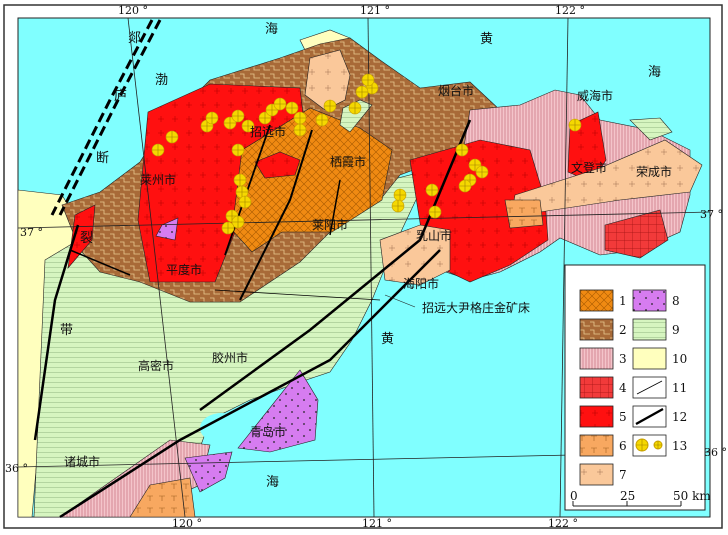 Image resolution: width=728 pixels, height=535 pixels. Describe the element at coordinates (659, 387) in the screenshot. I see `legend-item: 11` at that location.